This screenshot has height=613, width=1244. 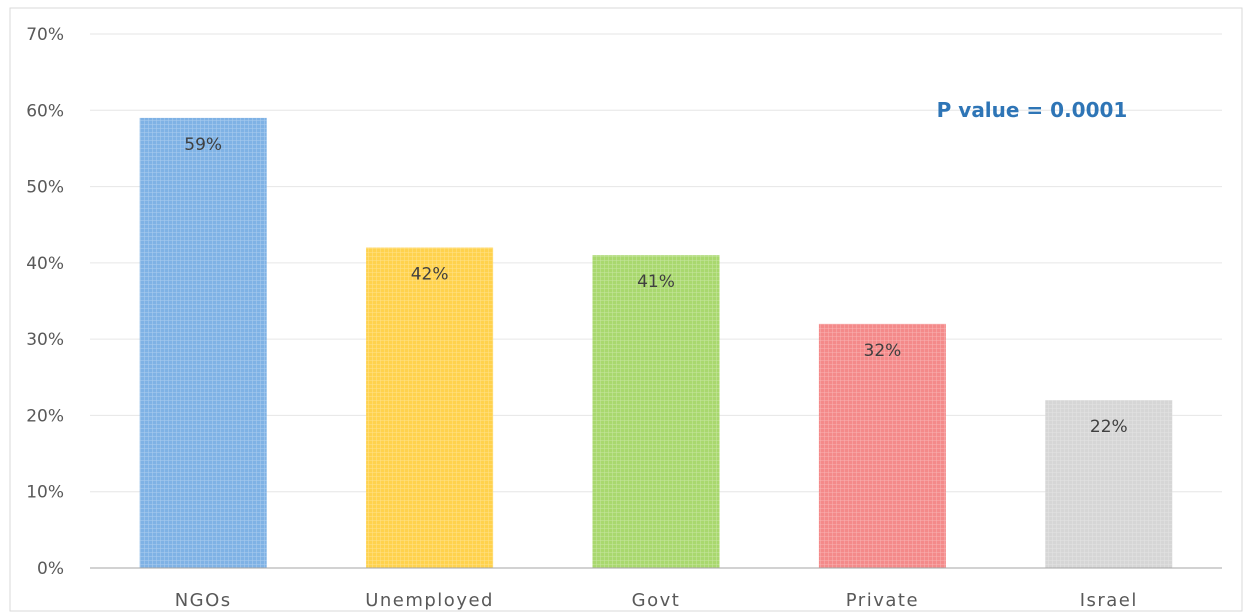 What do you see at coordinates (45, 35) in the screenshot?
I see `y-tick-label: 70%` at bounding box center [45, 35].